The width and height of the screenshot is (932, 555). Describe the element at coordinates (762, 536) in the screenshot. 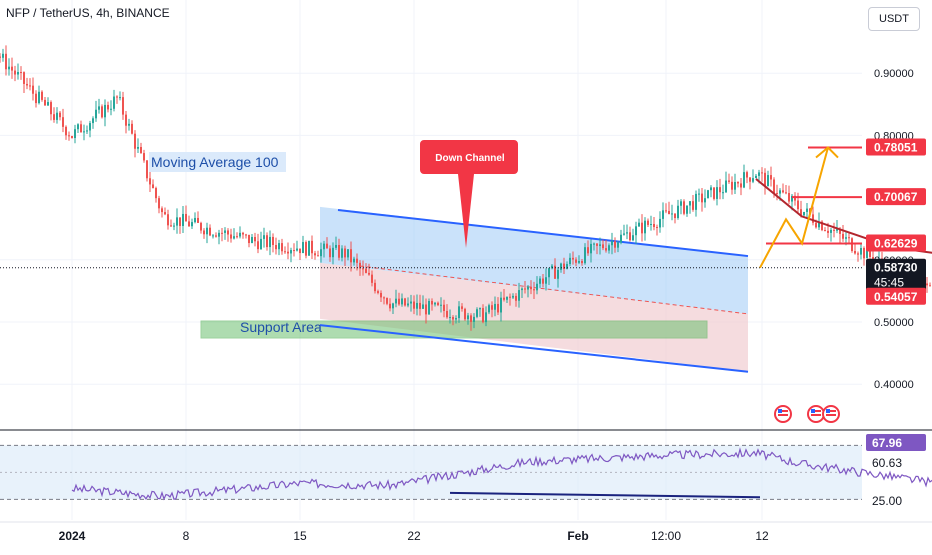

I see `time-axis-label: 12` at that location.